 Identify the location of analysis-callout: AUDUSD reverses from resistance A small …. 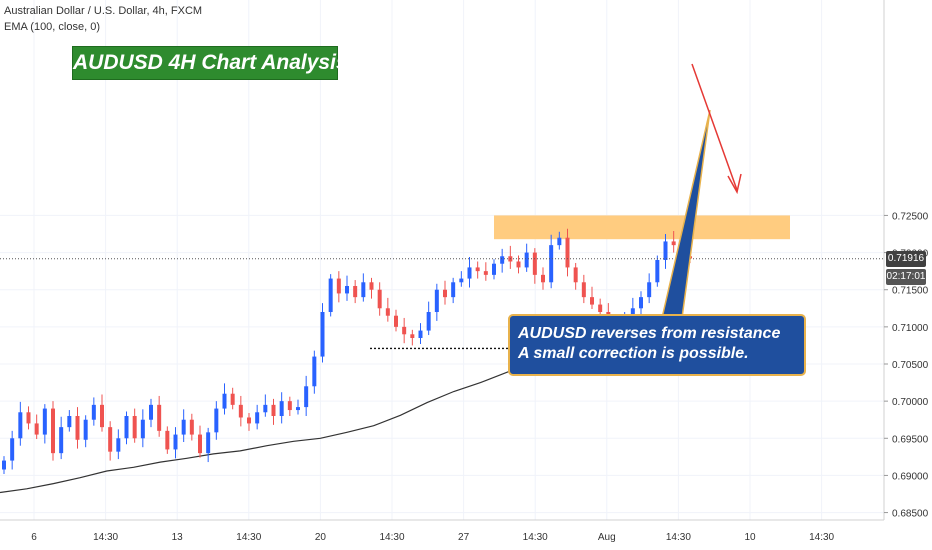
(657, 345).